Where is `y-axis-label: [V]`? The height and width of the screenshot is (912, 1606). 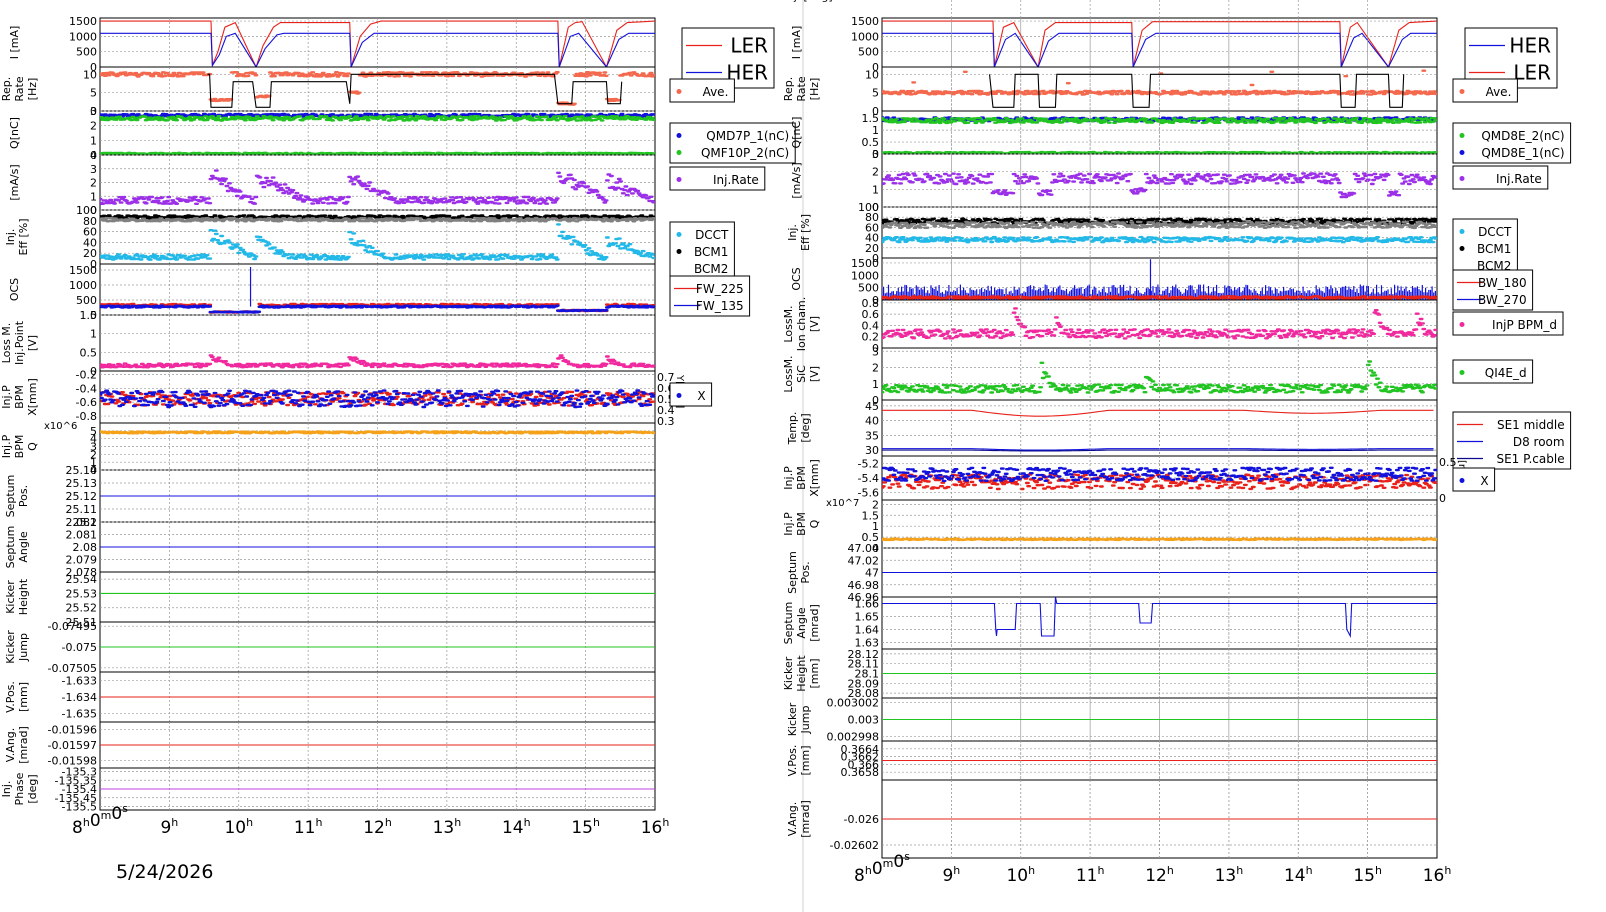
y-axis-label: [V] is located at coordinates (32, 343).